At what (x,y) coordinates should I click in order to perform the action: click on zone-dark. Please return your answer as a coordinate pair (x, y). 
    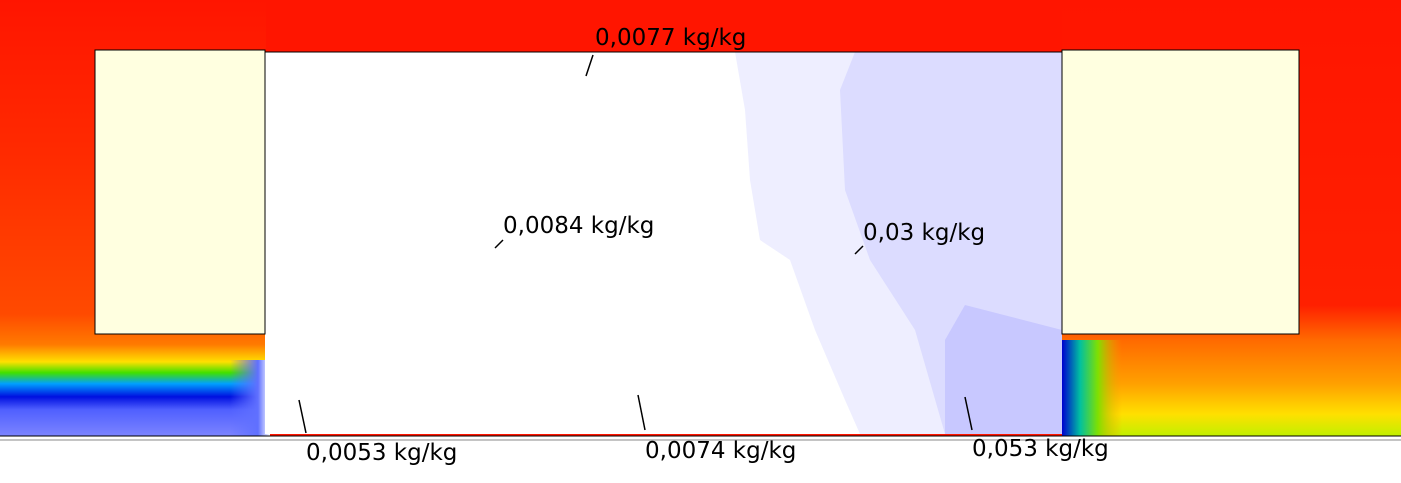
    Looking at the image, I should click on (1003, 369).